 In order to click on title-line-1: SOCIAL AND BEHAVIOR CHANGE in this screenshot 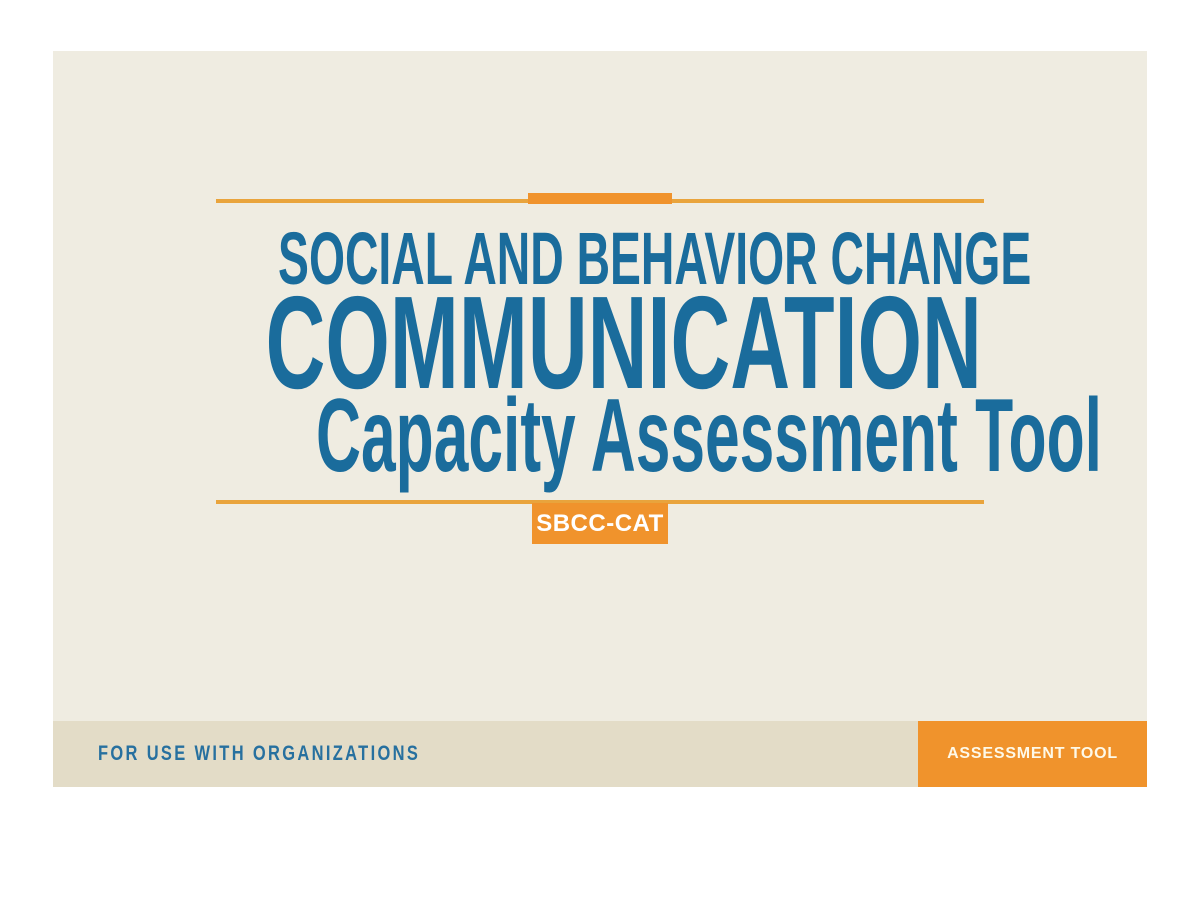, I will do `click(600, 259)`.